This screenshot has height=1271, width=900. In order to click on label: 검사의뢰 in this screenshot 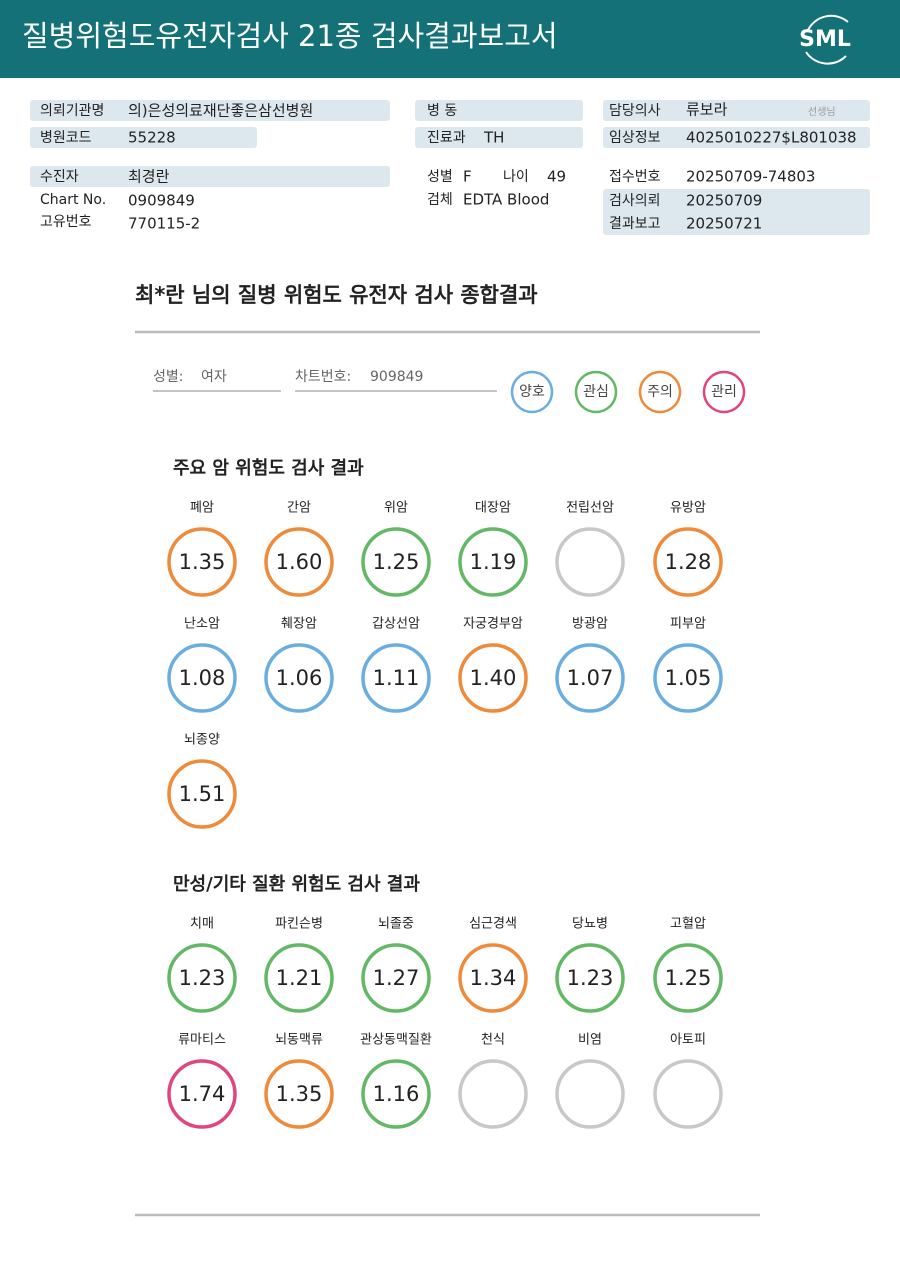, I will do `click(635, 201)`.